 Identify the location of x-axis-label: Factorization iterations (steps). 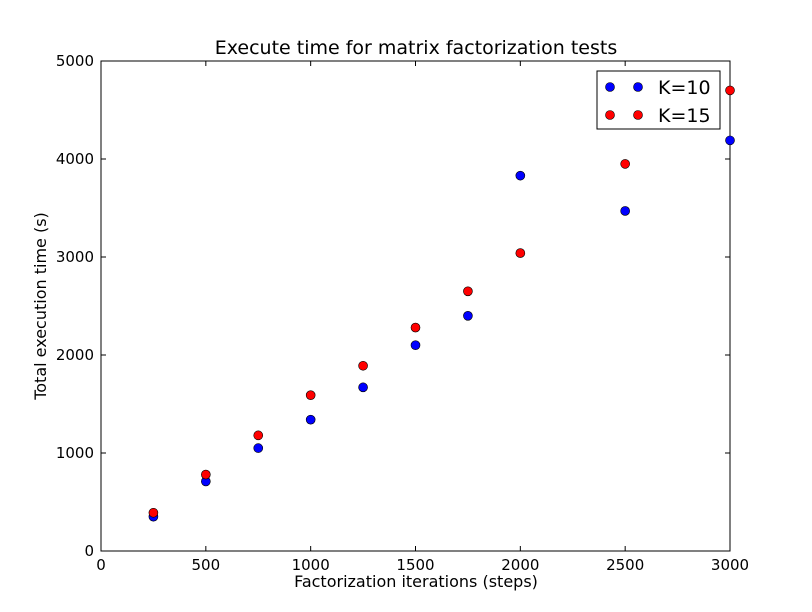
(416, 581).